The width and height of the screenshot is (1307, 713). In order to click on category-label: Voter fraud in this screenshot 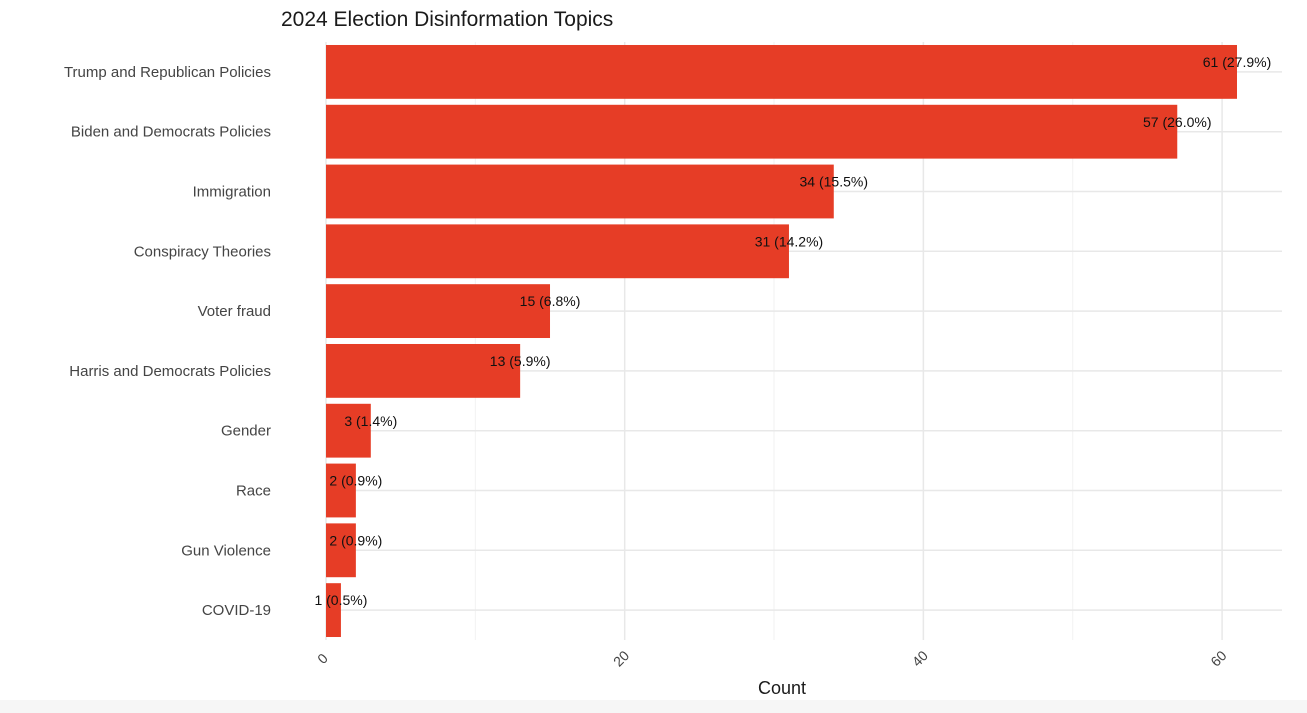, I will do `click(234, 311)`.